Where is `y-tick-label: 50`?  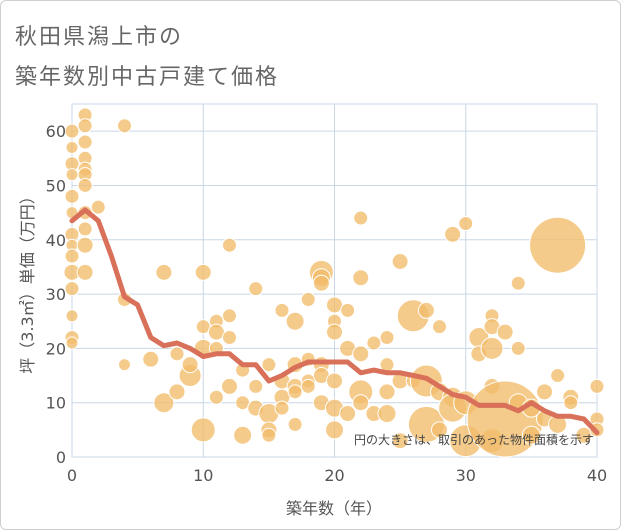 y-tick-label: 50 is located at coordinates (56, 185).